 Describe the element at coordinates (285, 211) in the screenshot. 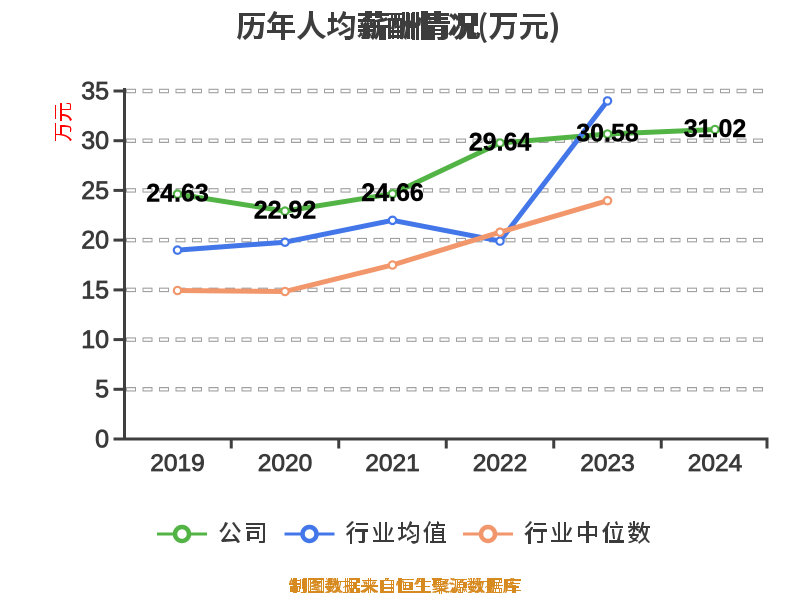

I see `svg-text: 22.92` at that location.